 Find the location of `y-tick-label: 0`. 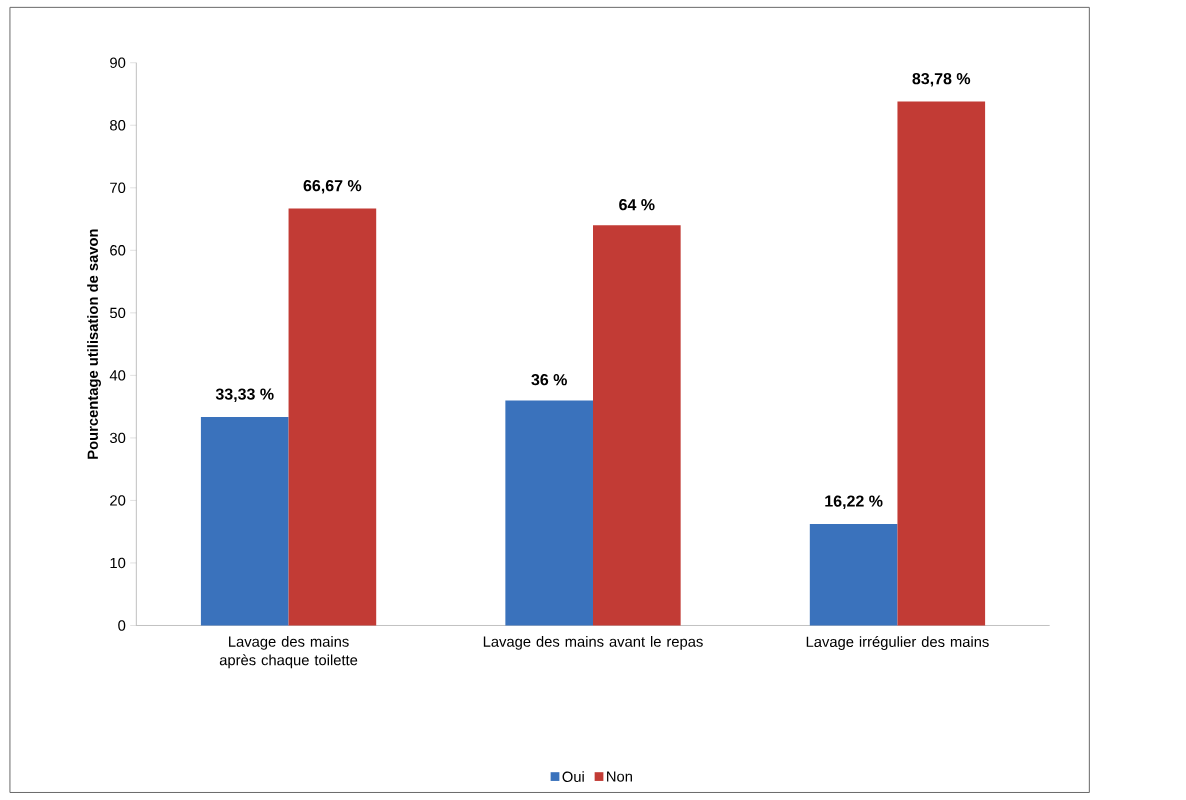

y-tick-label: 0 is located at coordinates (122, 625).